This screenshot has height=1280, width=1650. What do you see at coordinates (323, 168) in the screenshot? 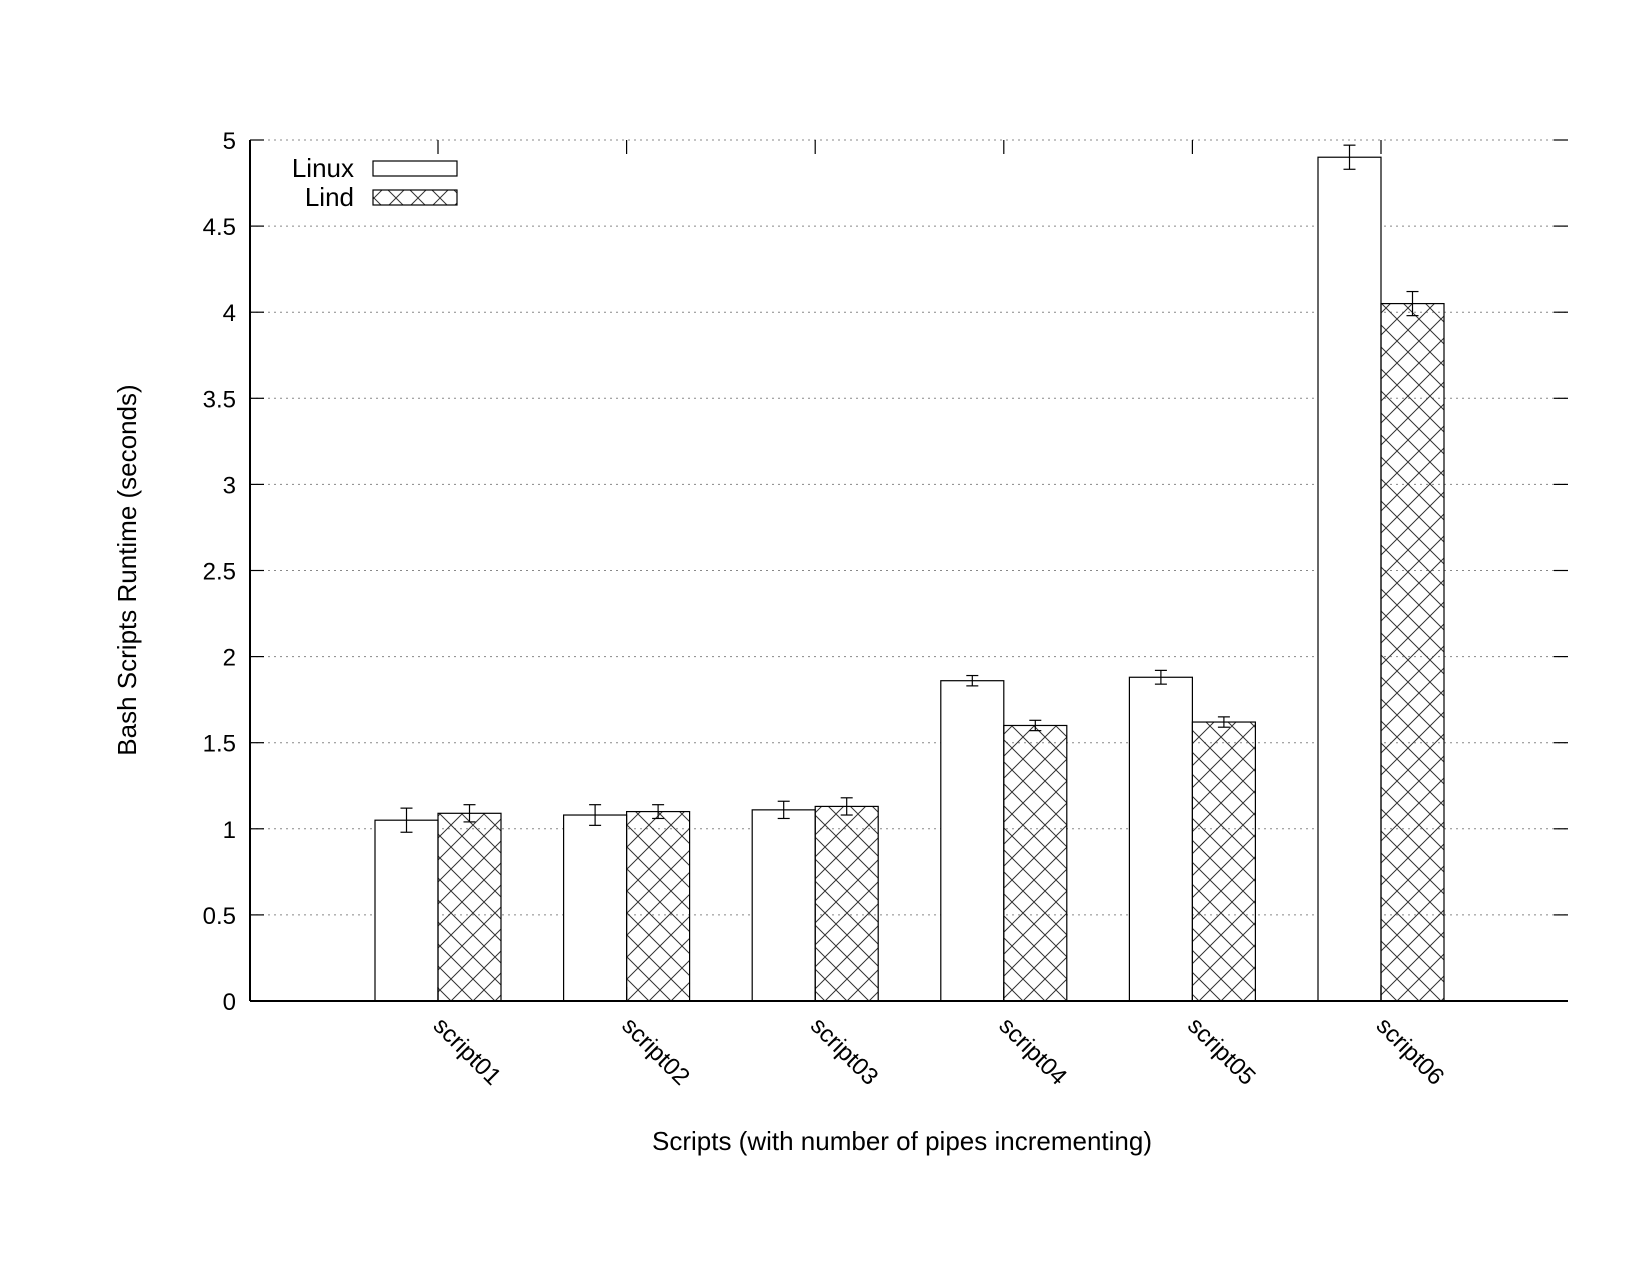
I see `legend-label-linux: Linux` at bounding box center [323, 168].